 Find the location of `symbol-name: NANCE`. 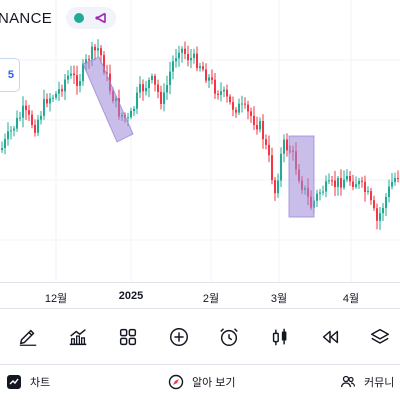

symbol-name: NANCE is located at coordinates (26, 18).